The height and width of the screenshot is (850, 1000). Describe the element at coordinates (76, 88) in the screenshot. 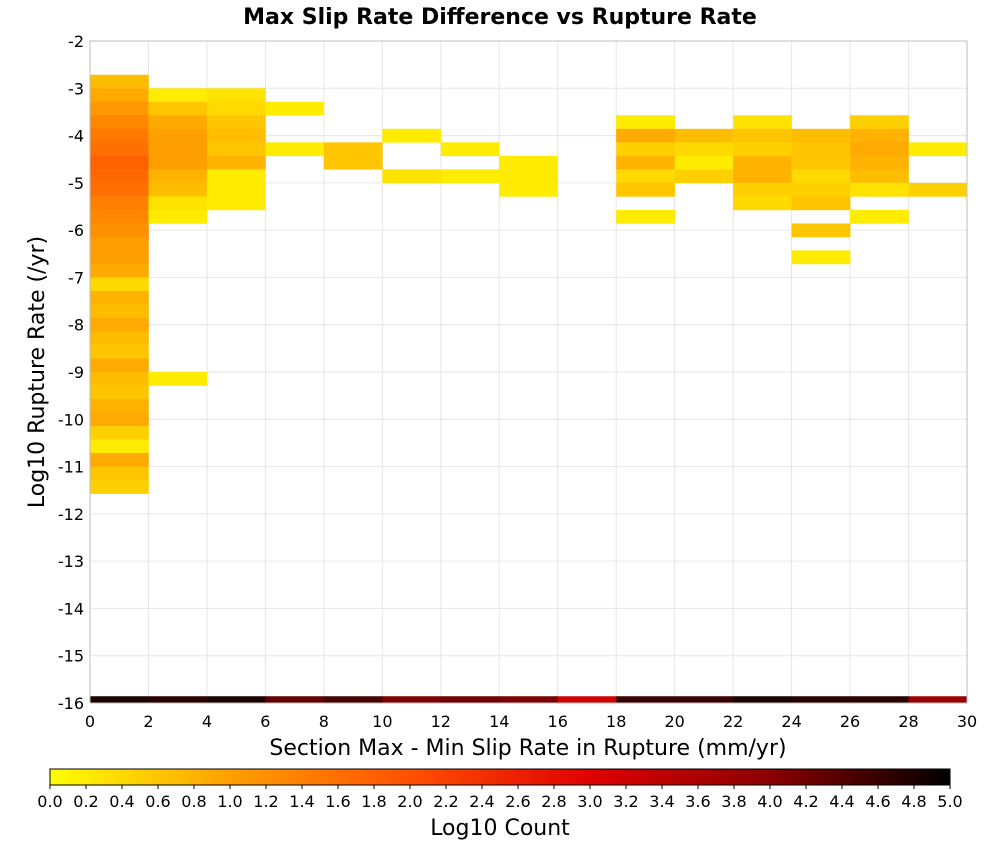

I see `y-tick-label: -3` at that location.